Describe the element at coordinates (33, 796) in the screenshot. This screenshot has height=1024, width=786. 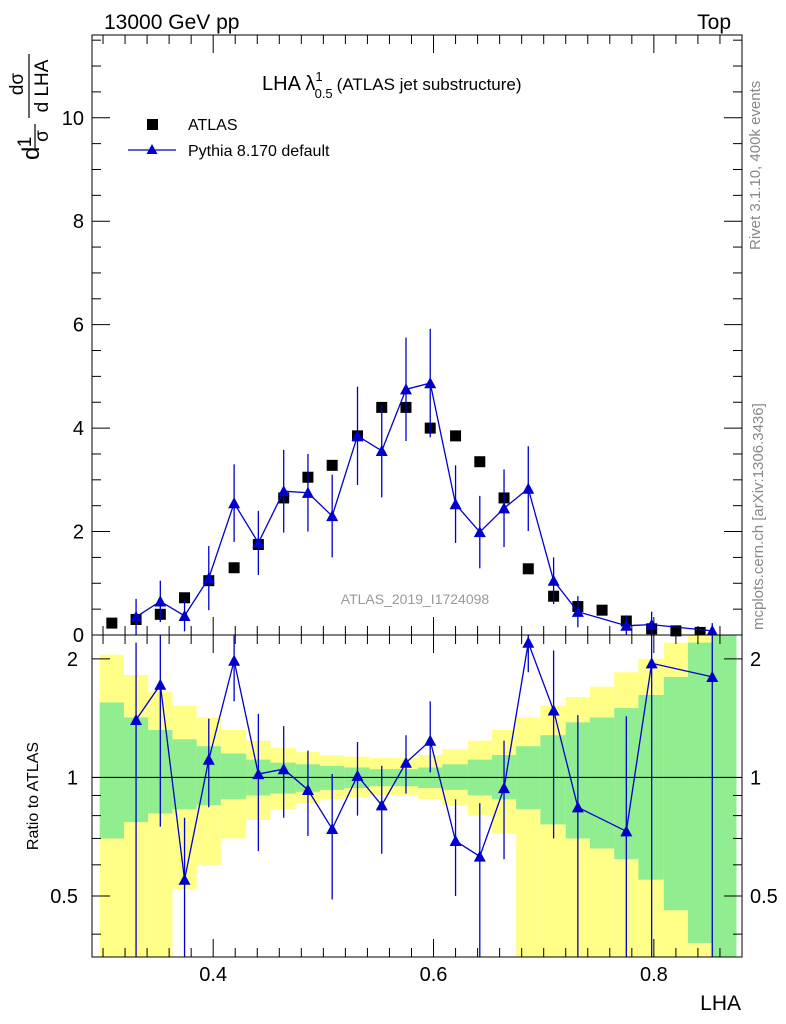
I see `ratio-ylabel: Ratio to ATLAS` at that location.